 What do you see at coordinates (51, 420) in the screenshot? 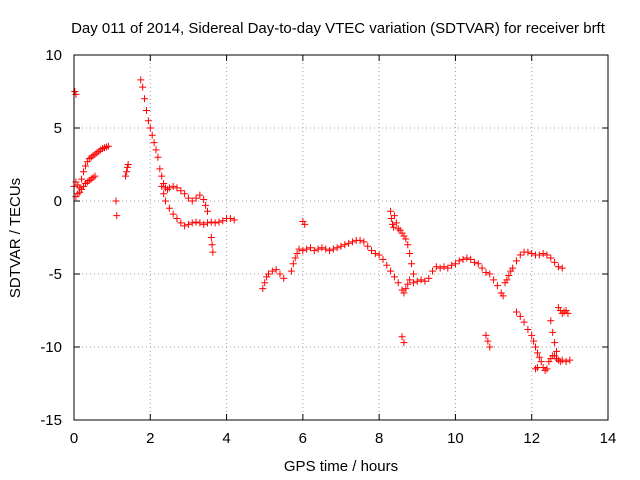
I see `y-tick-label: -15` at bounding box center [51, 420].